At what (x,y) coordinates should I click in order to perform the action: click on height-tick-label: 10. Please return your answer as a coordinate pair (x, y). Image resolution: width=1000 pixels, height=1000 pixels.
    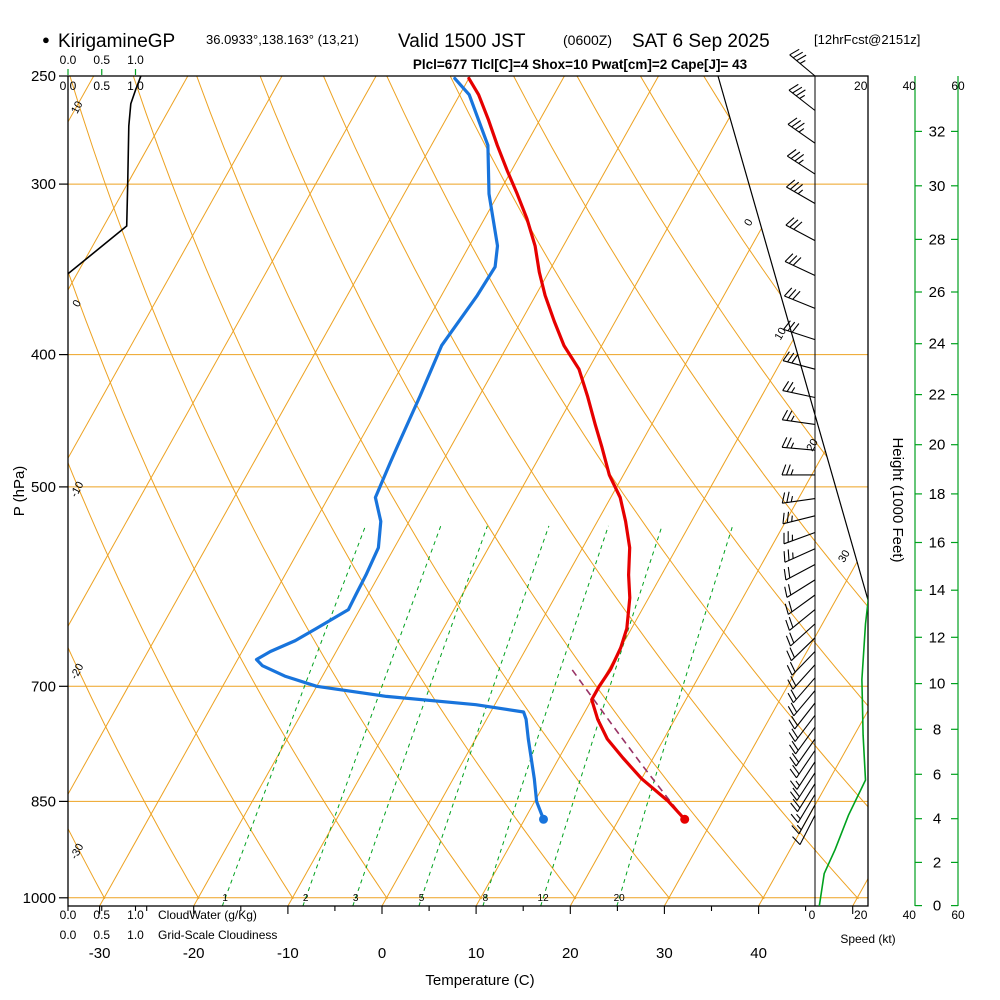
    Looking at the image, I should click on (937, 684).